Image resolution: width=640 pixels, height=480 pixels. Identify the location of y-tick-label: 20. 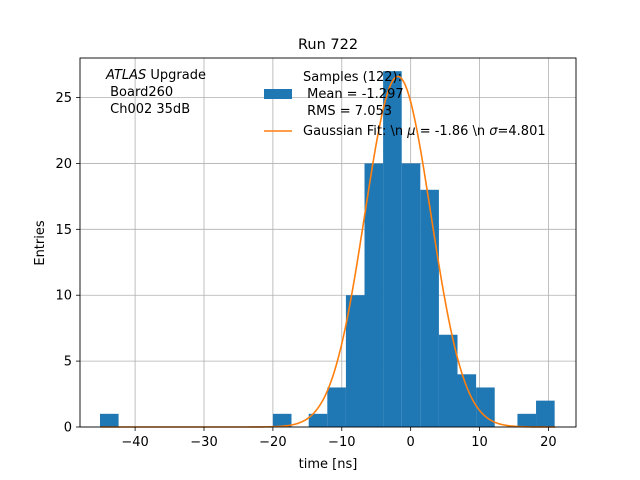
(63, 164).